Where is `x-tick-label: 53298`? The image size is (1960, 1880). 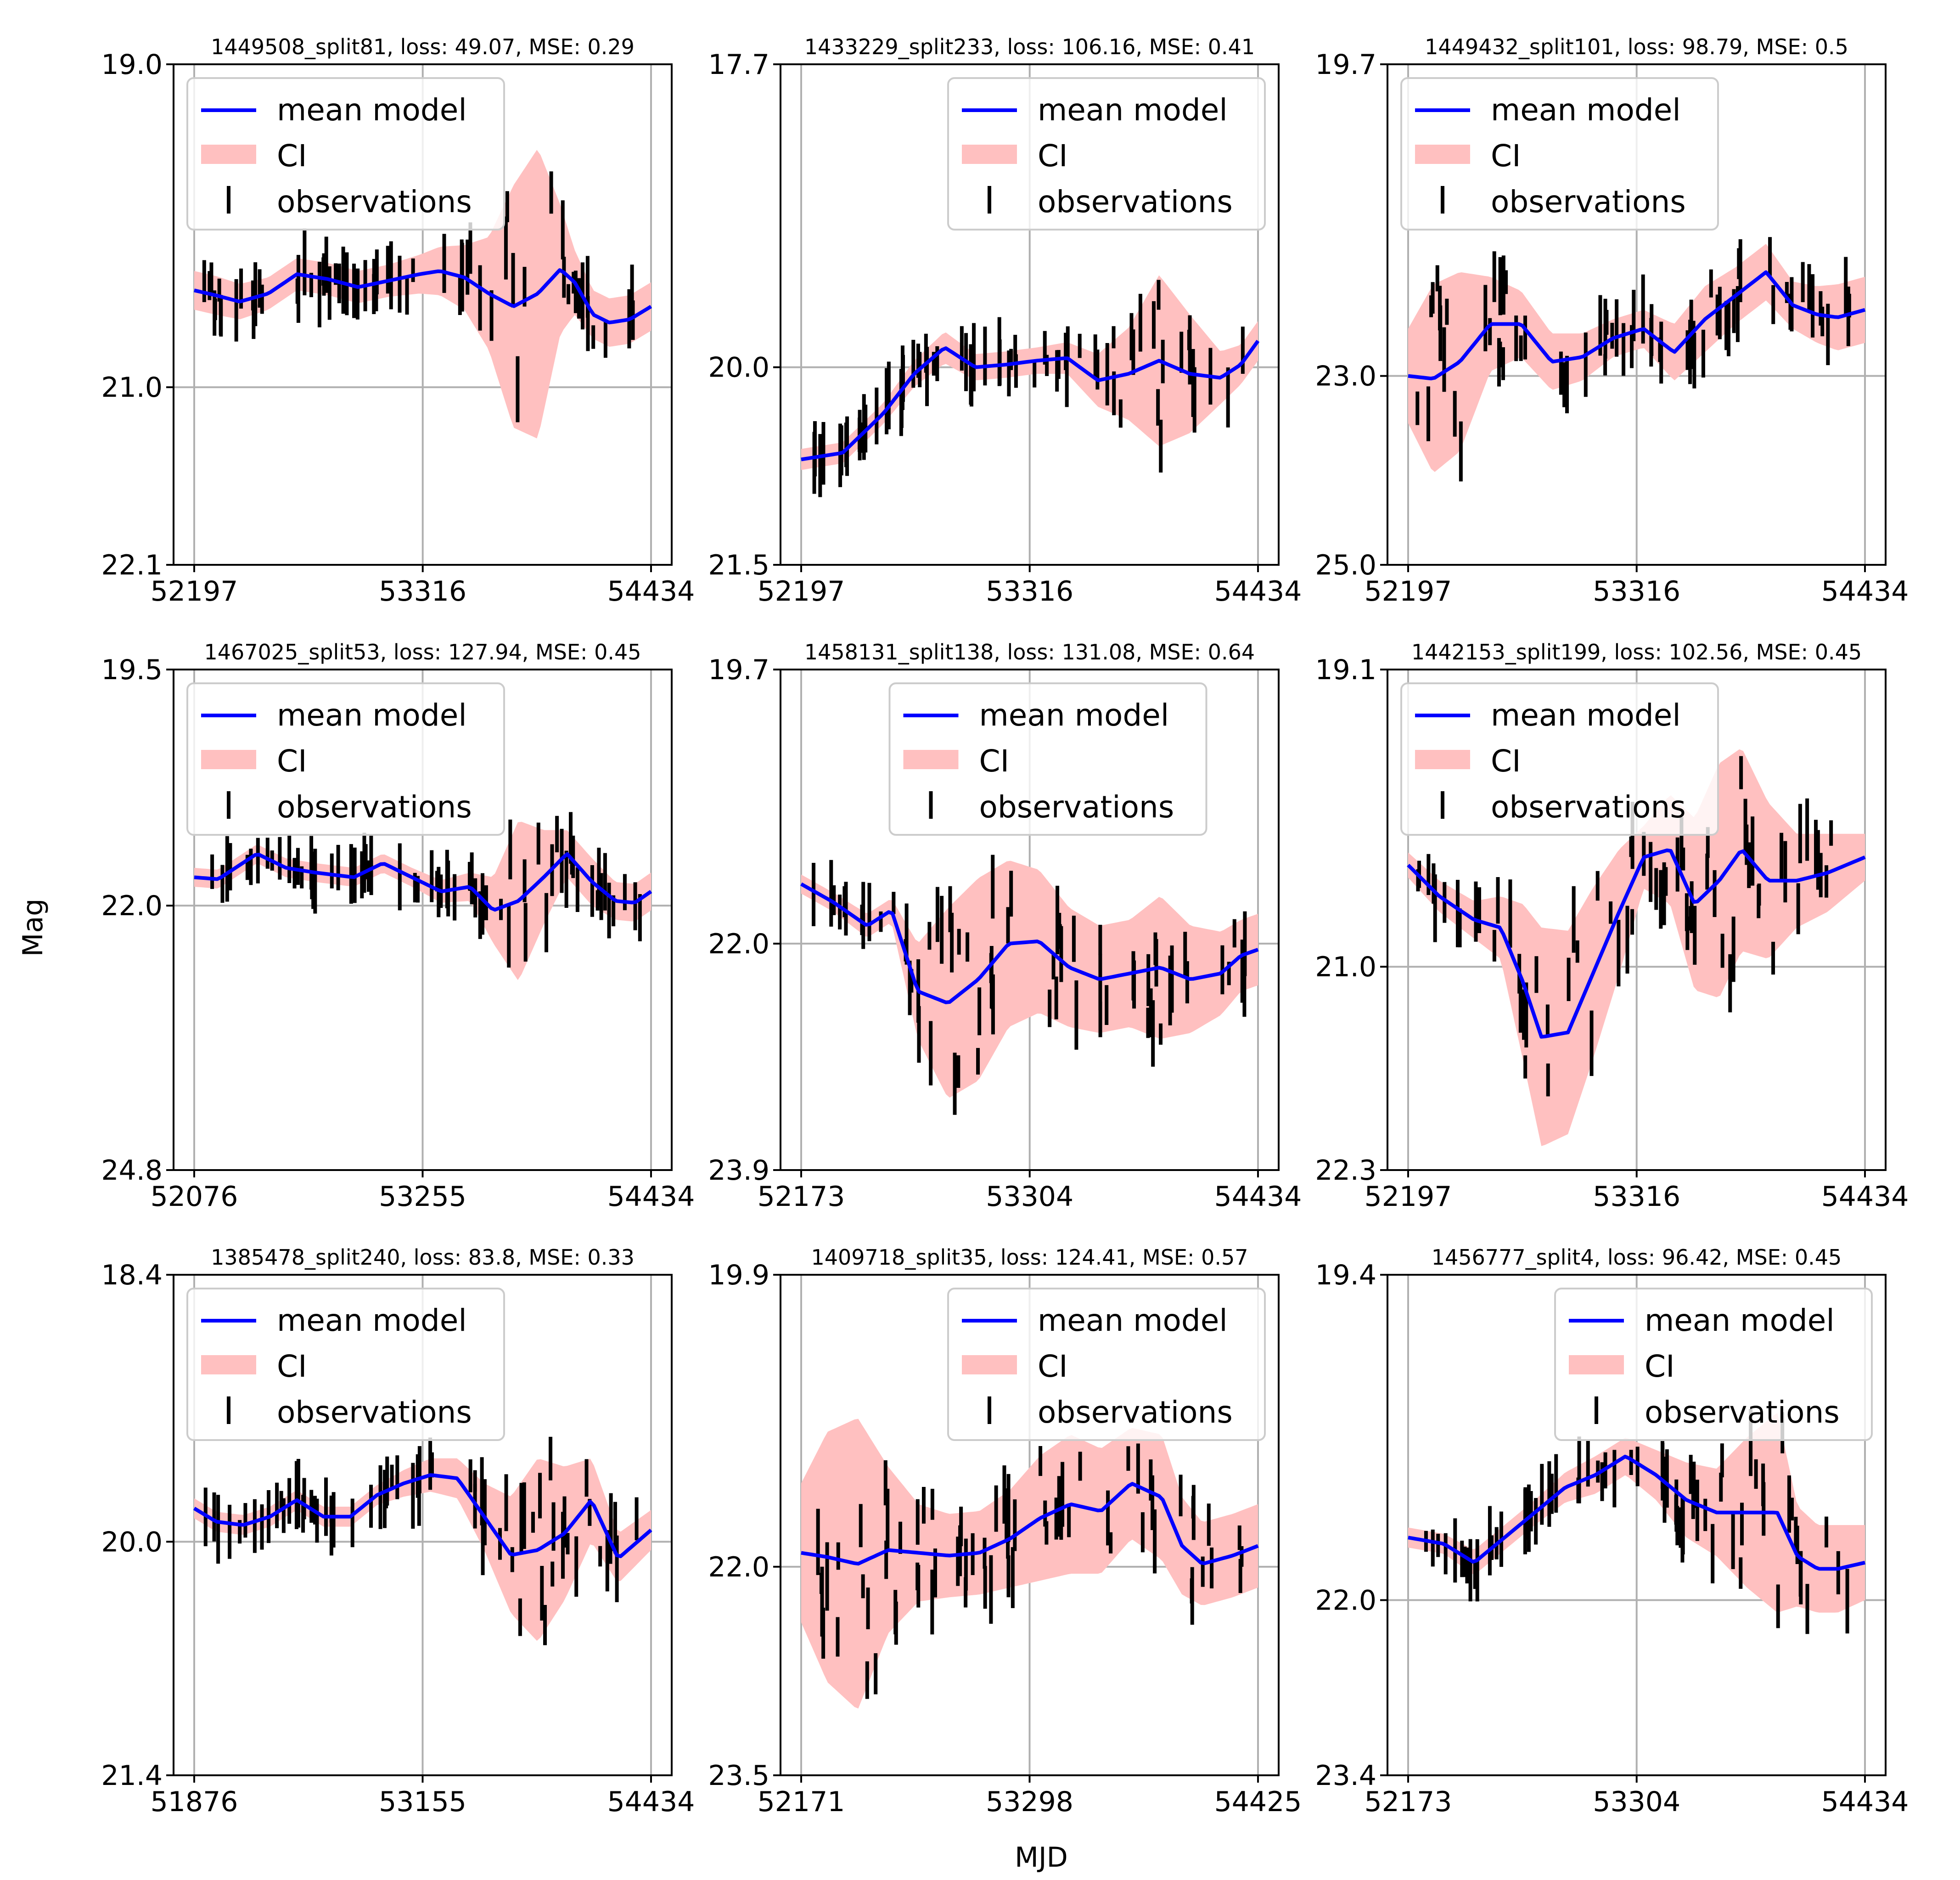 x-tick-label: 53298 is located at coordinates (1029, 1802).